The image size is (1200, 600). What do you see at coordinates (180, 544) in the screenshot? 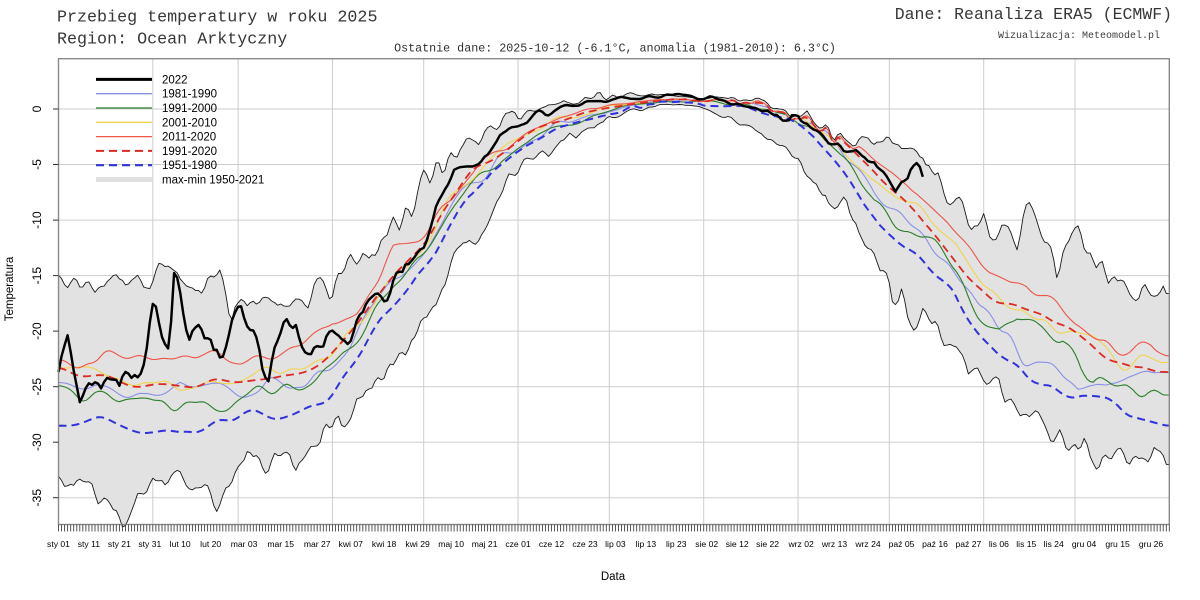
I see `svg-text: lut 10` at bounding box center [180, 544].